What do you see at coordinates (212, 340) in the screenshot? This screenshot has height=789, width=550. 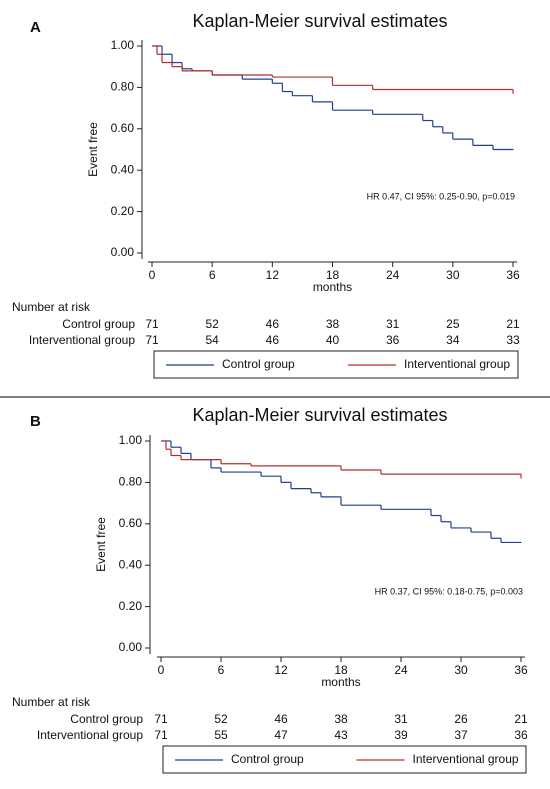 I see `risk-value: 54` at bounding box center [212, 340].